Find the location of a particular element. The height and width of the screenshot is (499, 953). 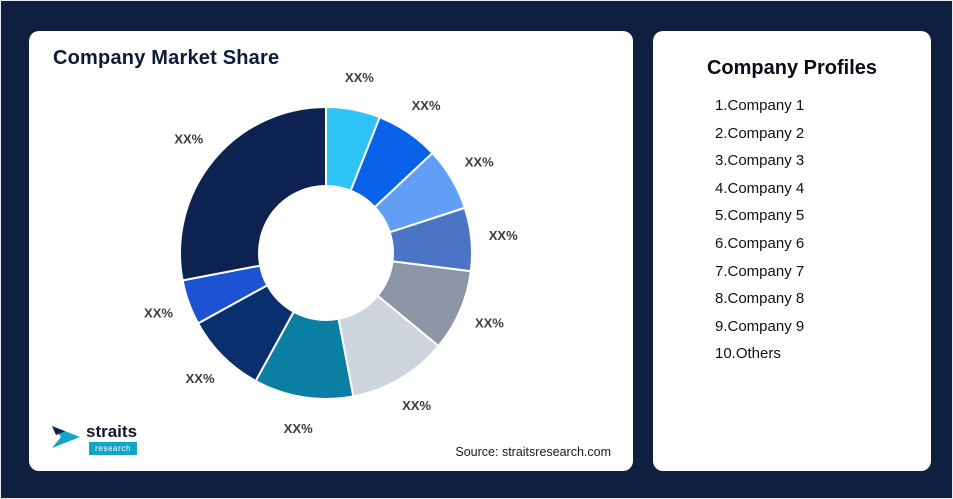

company-profile-item: 4.Company 4 is located at coordinates (760, 188).